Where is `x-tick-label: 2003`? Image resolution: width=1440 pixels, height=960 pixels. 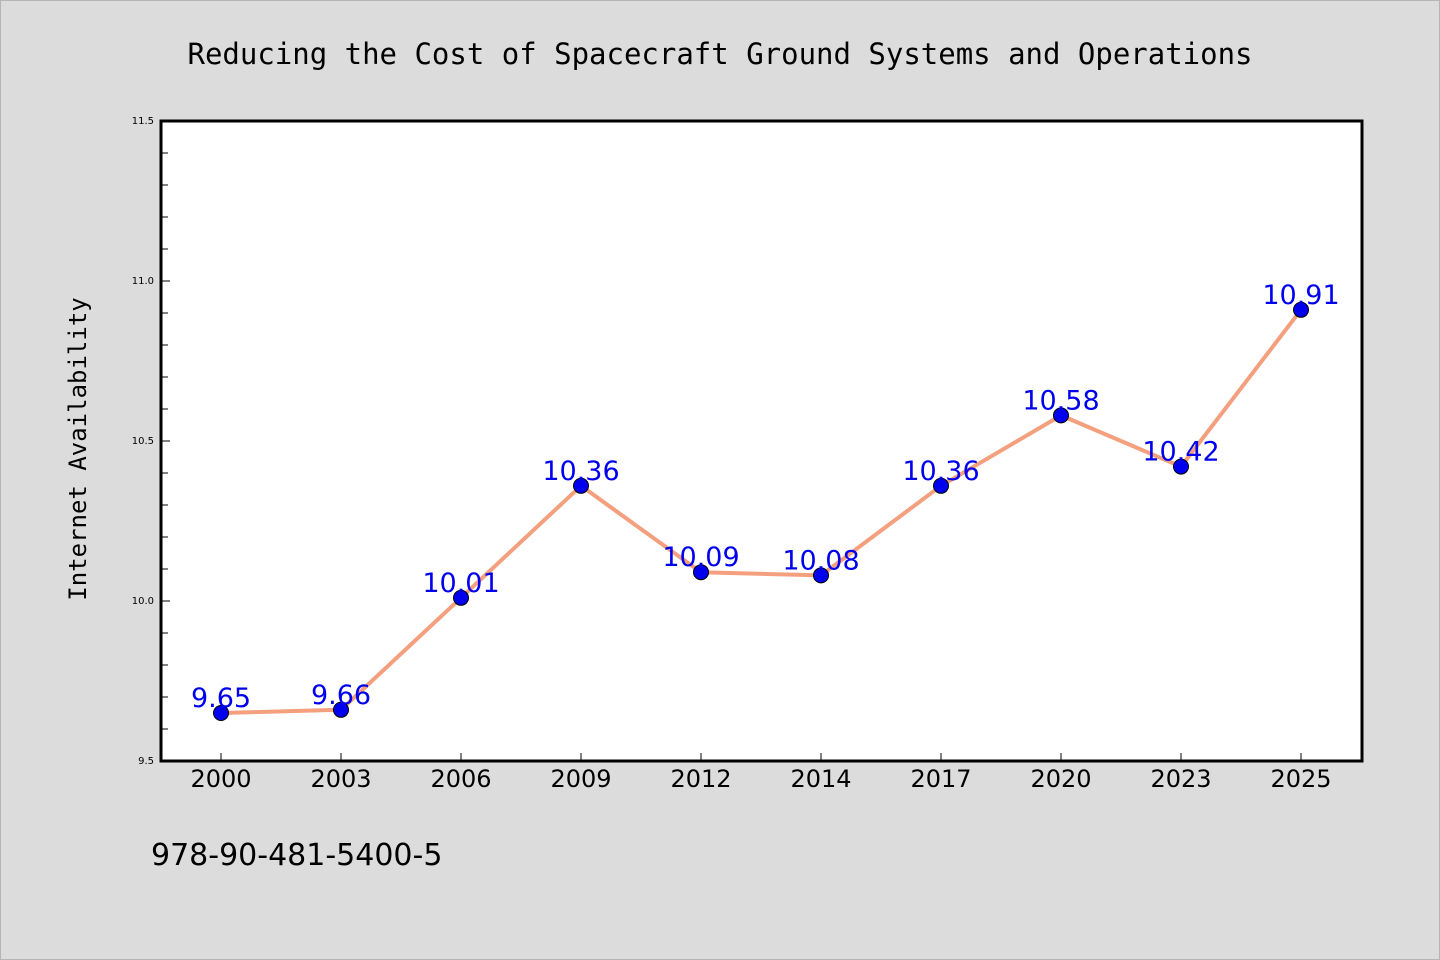
x-tick-label: 2003 is located at coordinates (340, 779).